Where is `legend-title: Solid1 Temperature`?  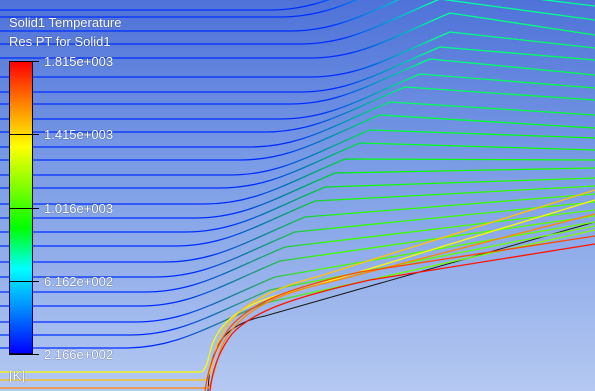 legend-title: Solid1 Temperature is located at coordinates (65, 22).